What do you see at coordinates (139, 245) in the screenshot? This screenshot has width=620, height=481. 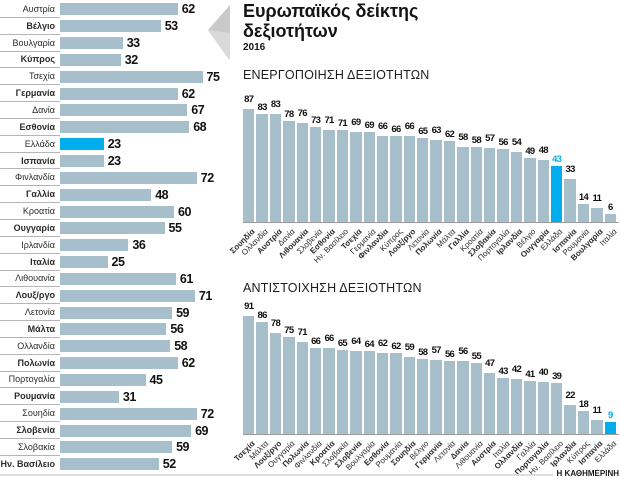 I see `value-label: 36` at bounding box center [139, 245].